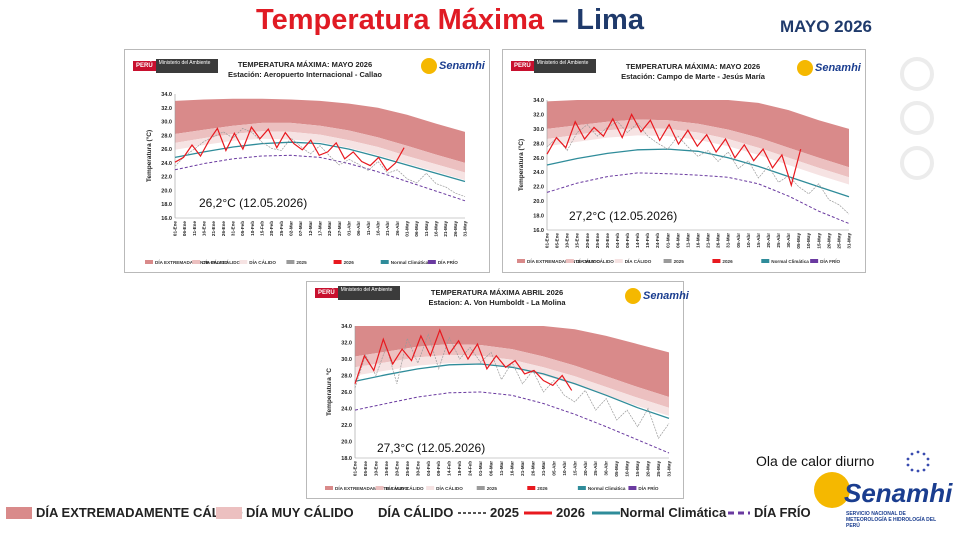 This screenshot has width=960, height=540. I want to click on x-tick-label: 15-Feb, so click(262, 228).